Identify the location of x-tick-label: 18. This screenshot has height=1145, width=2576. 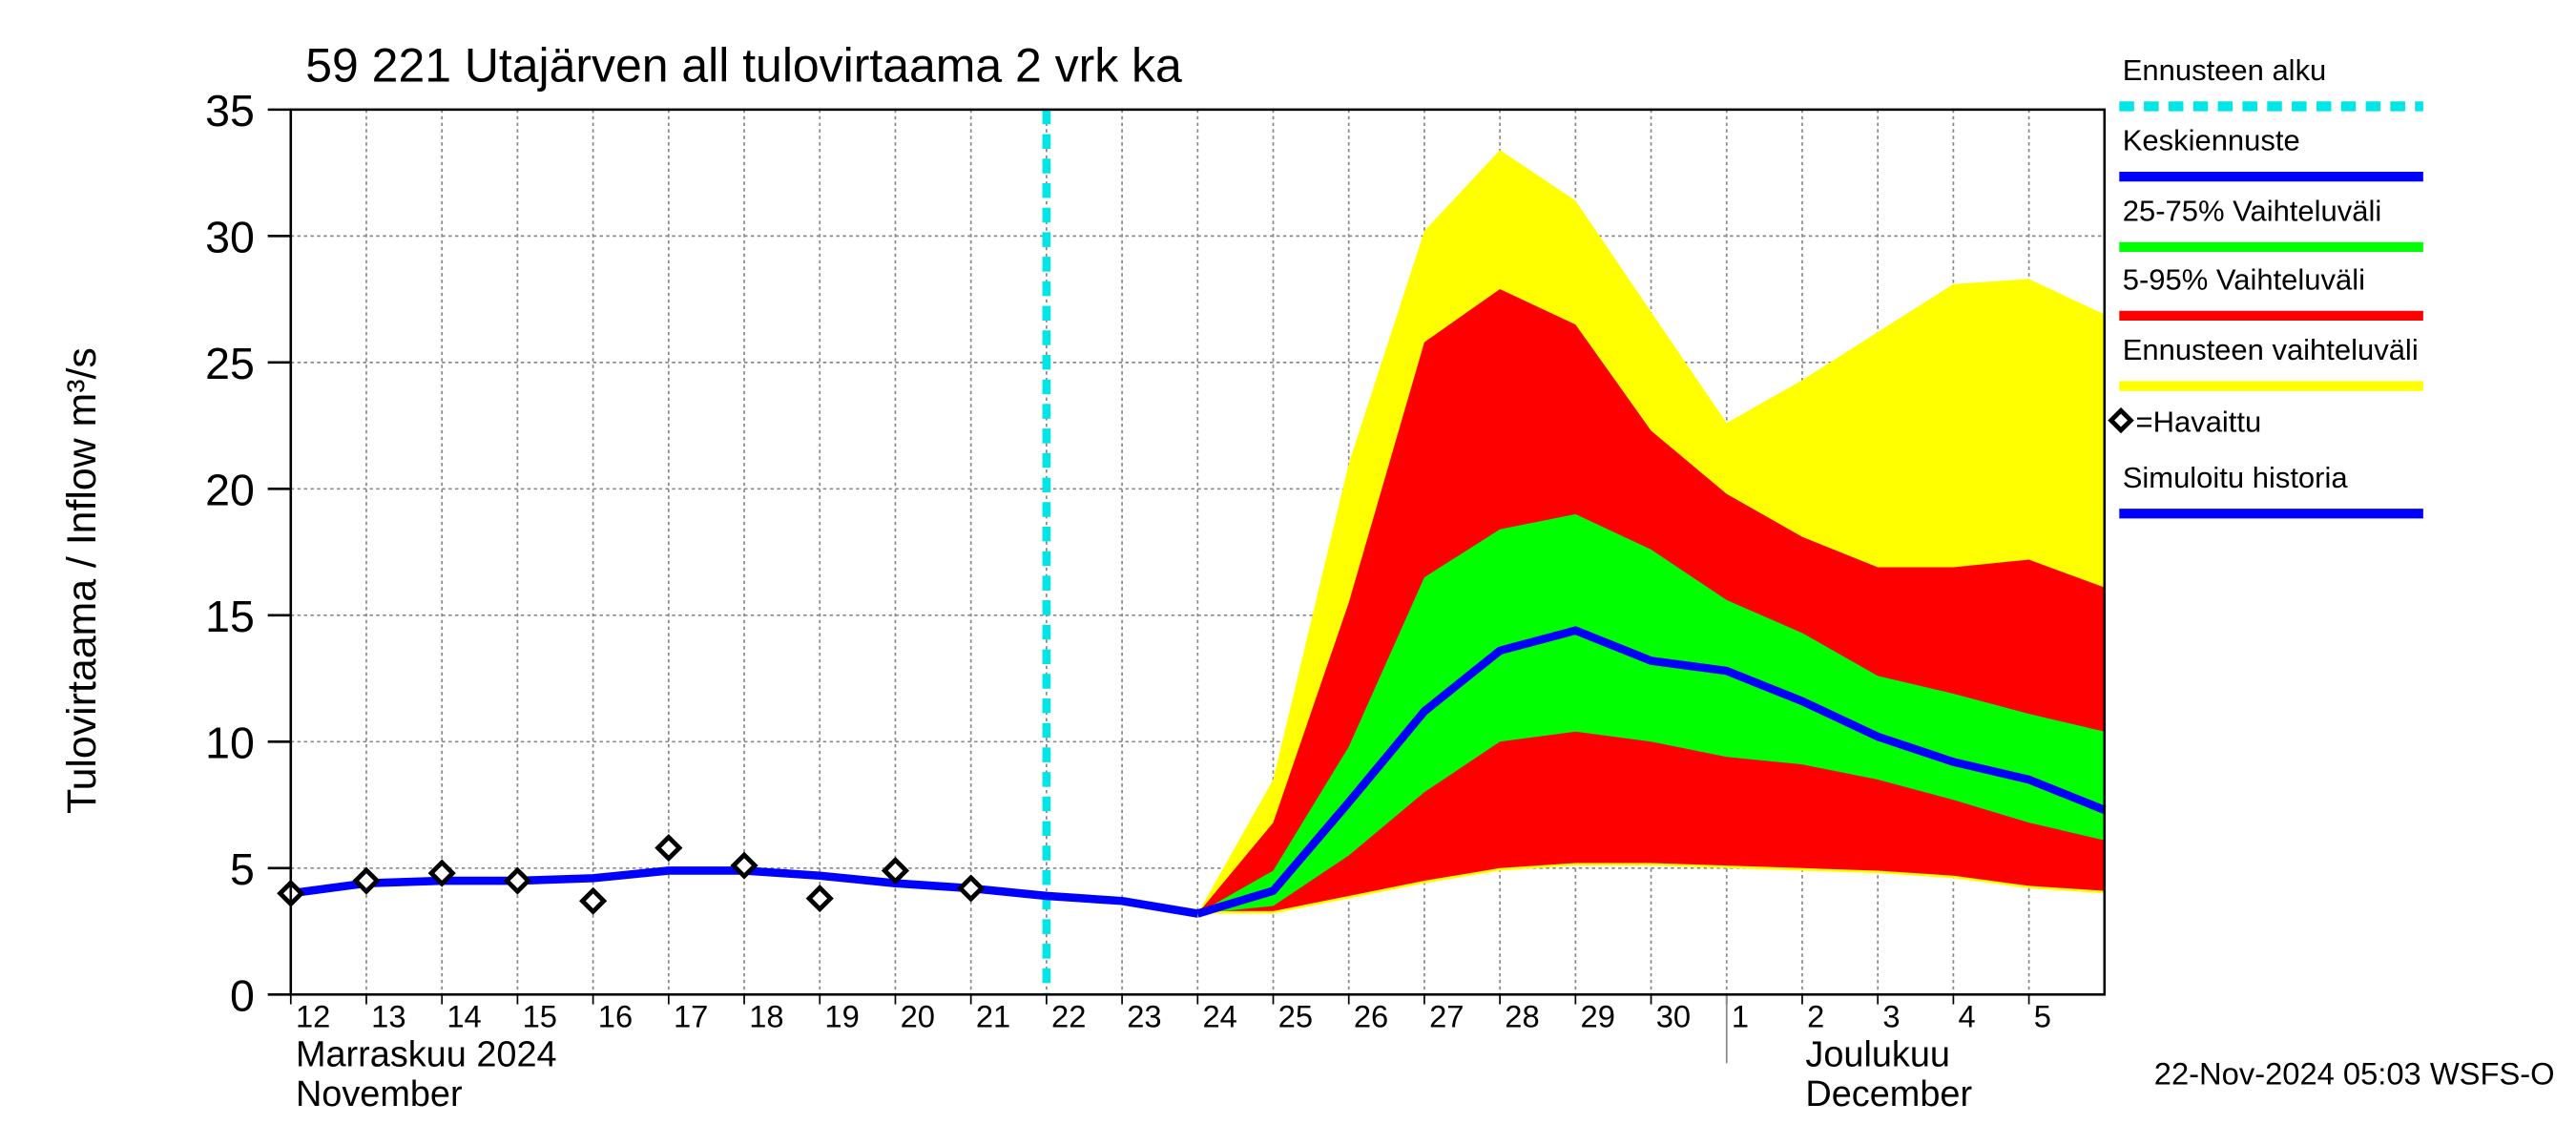
(766, 1017).